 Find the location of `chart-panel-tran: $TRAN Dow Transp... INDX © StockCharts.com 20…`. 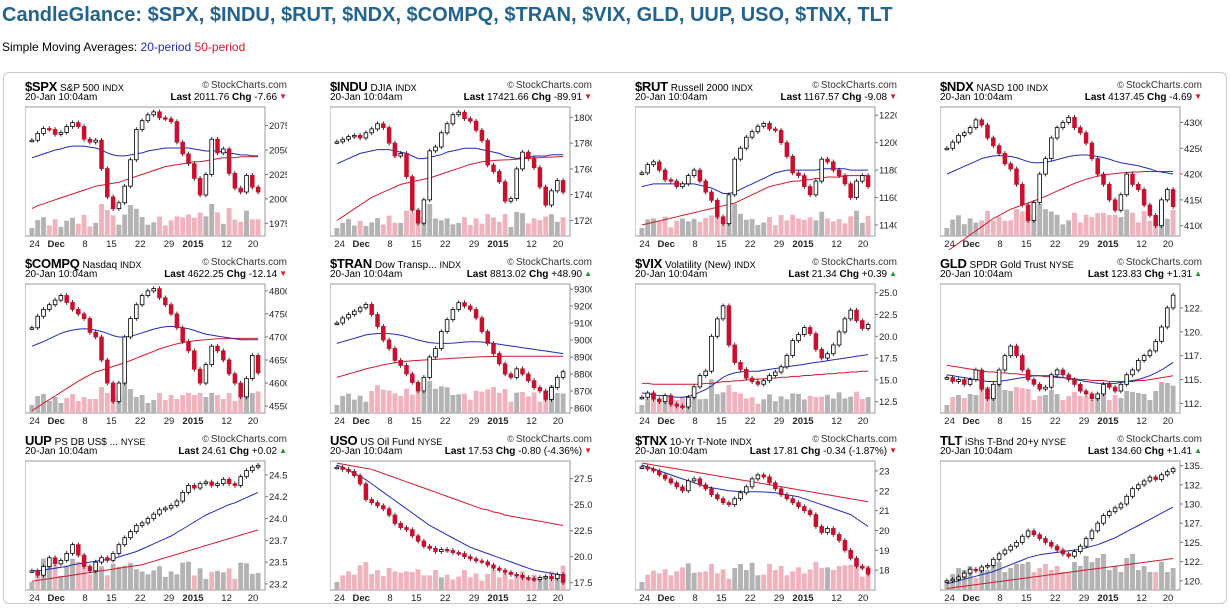

chart-panel-tran: $TRAN Dow Transp... INDX © StockCharts.com 20… is located at coordinates (461, 341).